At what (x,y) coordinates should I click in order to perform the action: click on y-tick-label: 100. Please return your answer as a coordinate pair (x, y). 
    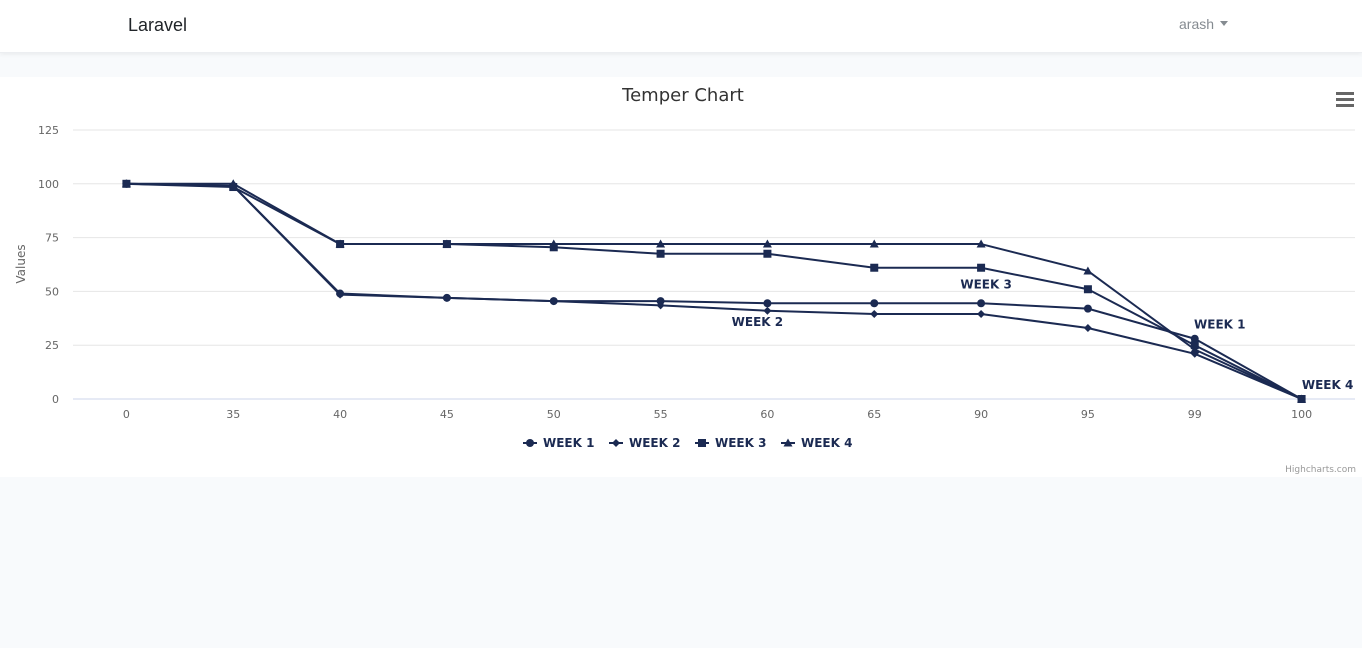
    Looking at the image, I should click on (48, 184).